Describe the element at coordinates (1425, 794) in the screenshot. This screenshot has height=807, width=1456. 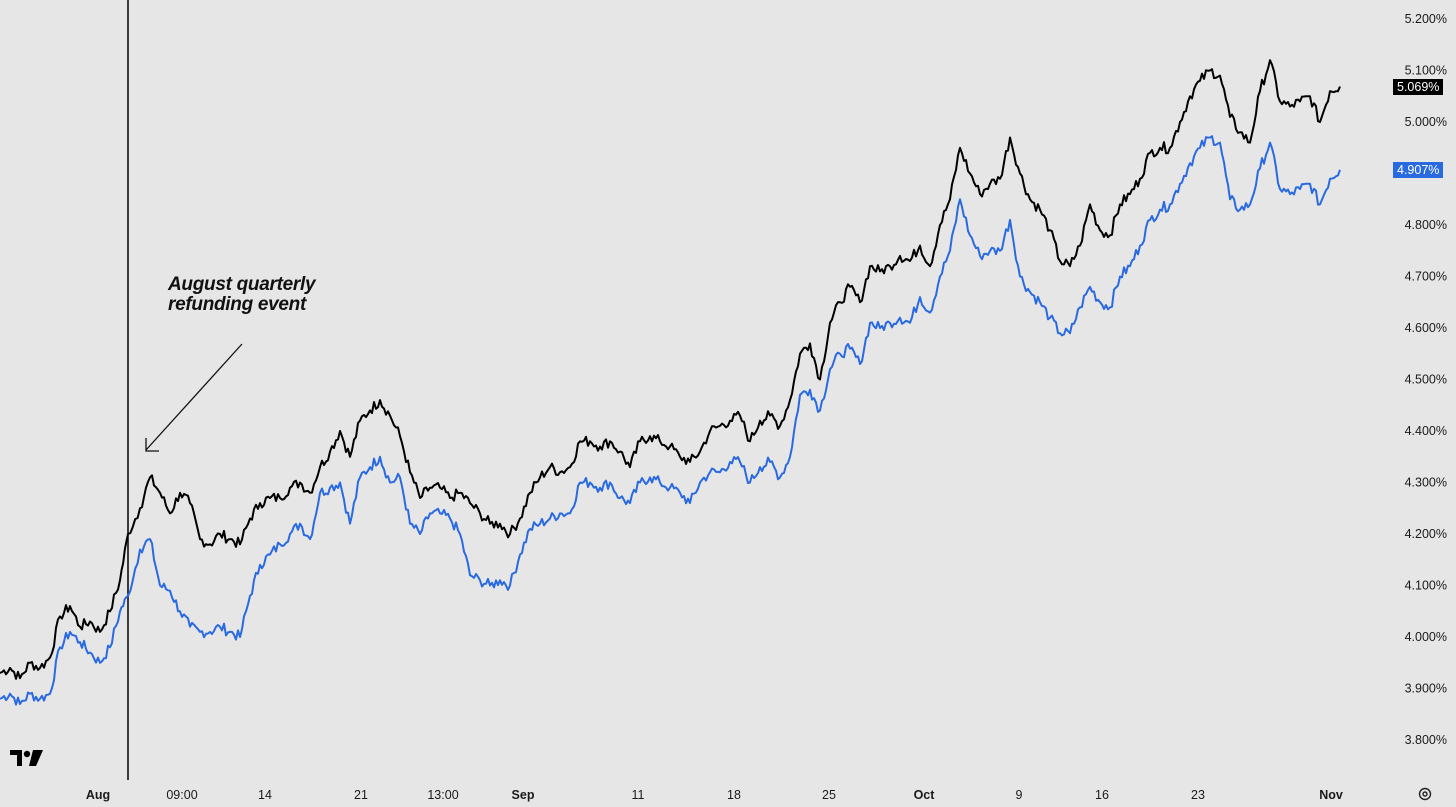
I see `settings-gear-icon` at that location.